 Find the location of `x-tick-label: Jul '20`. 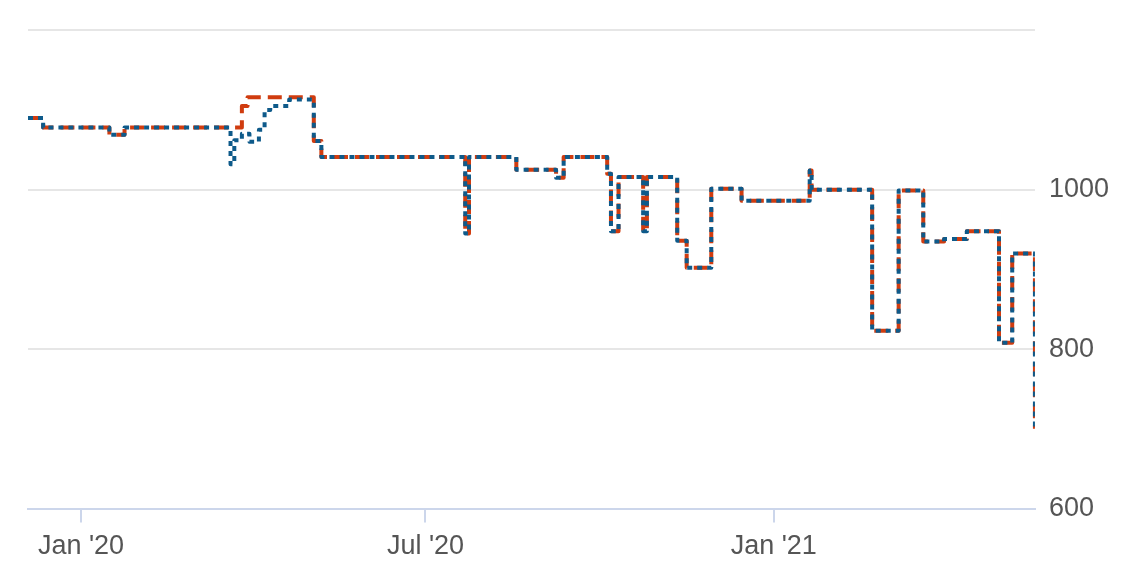

x-tick-label: Jul '20 is located at coordinates (425, 545).